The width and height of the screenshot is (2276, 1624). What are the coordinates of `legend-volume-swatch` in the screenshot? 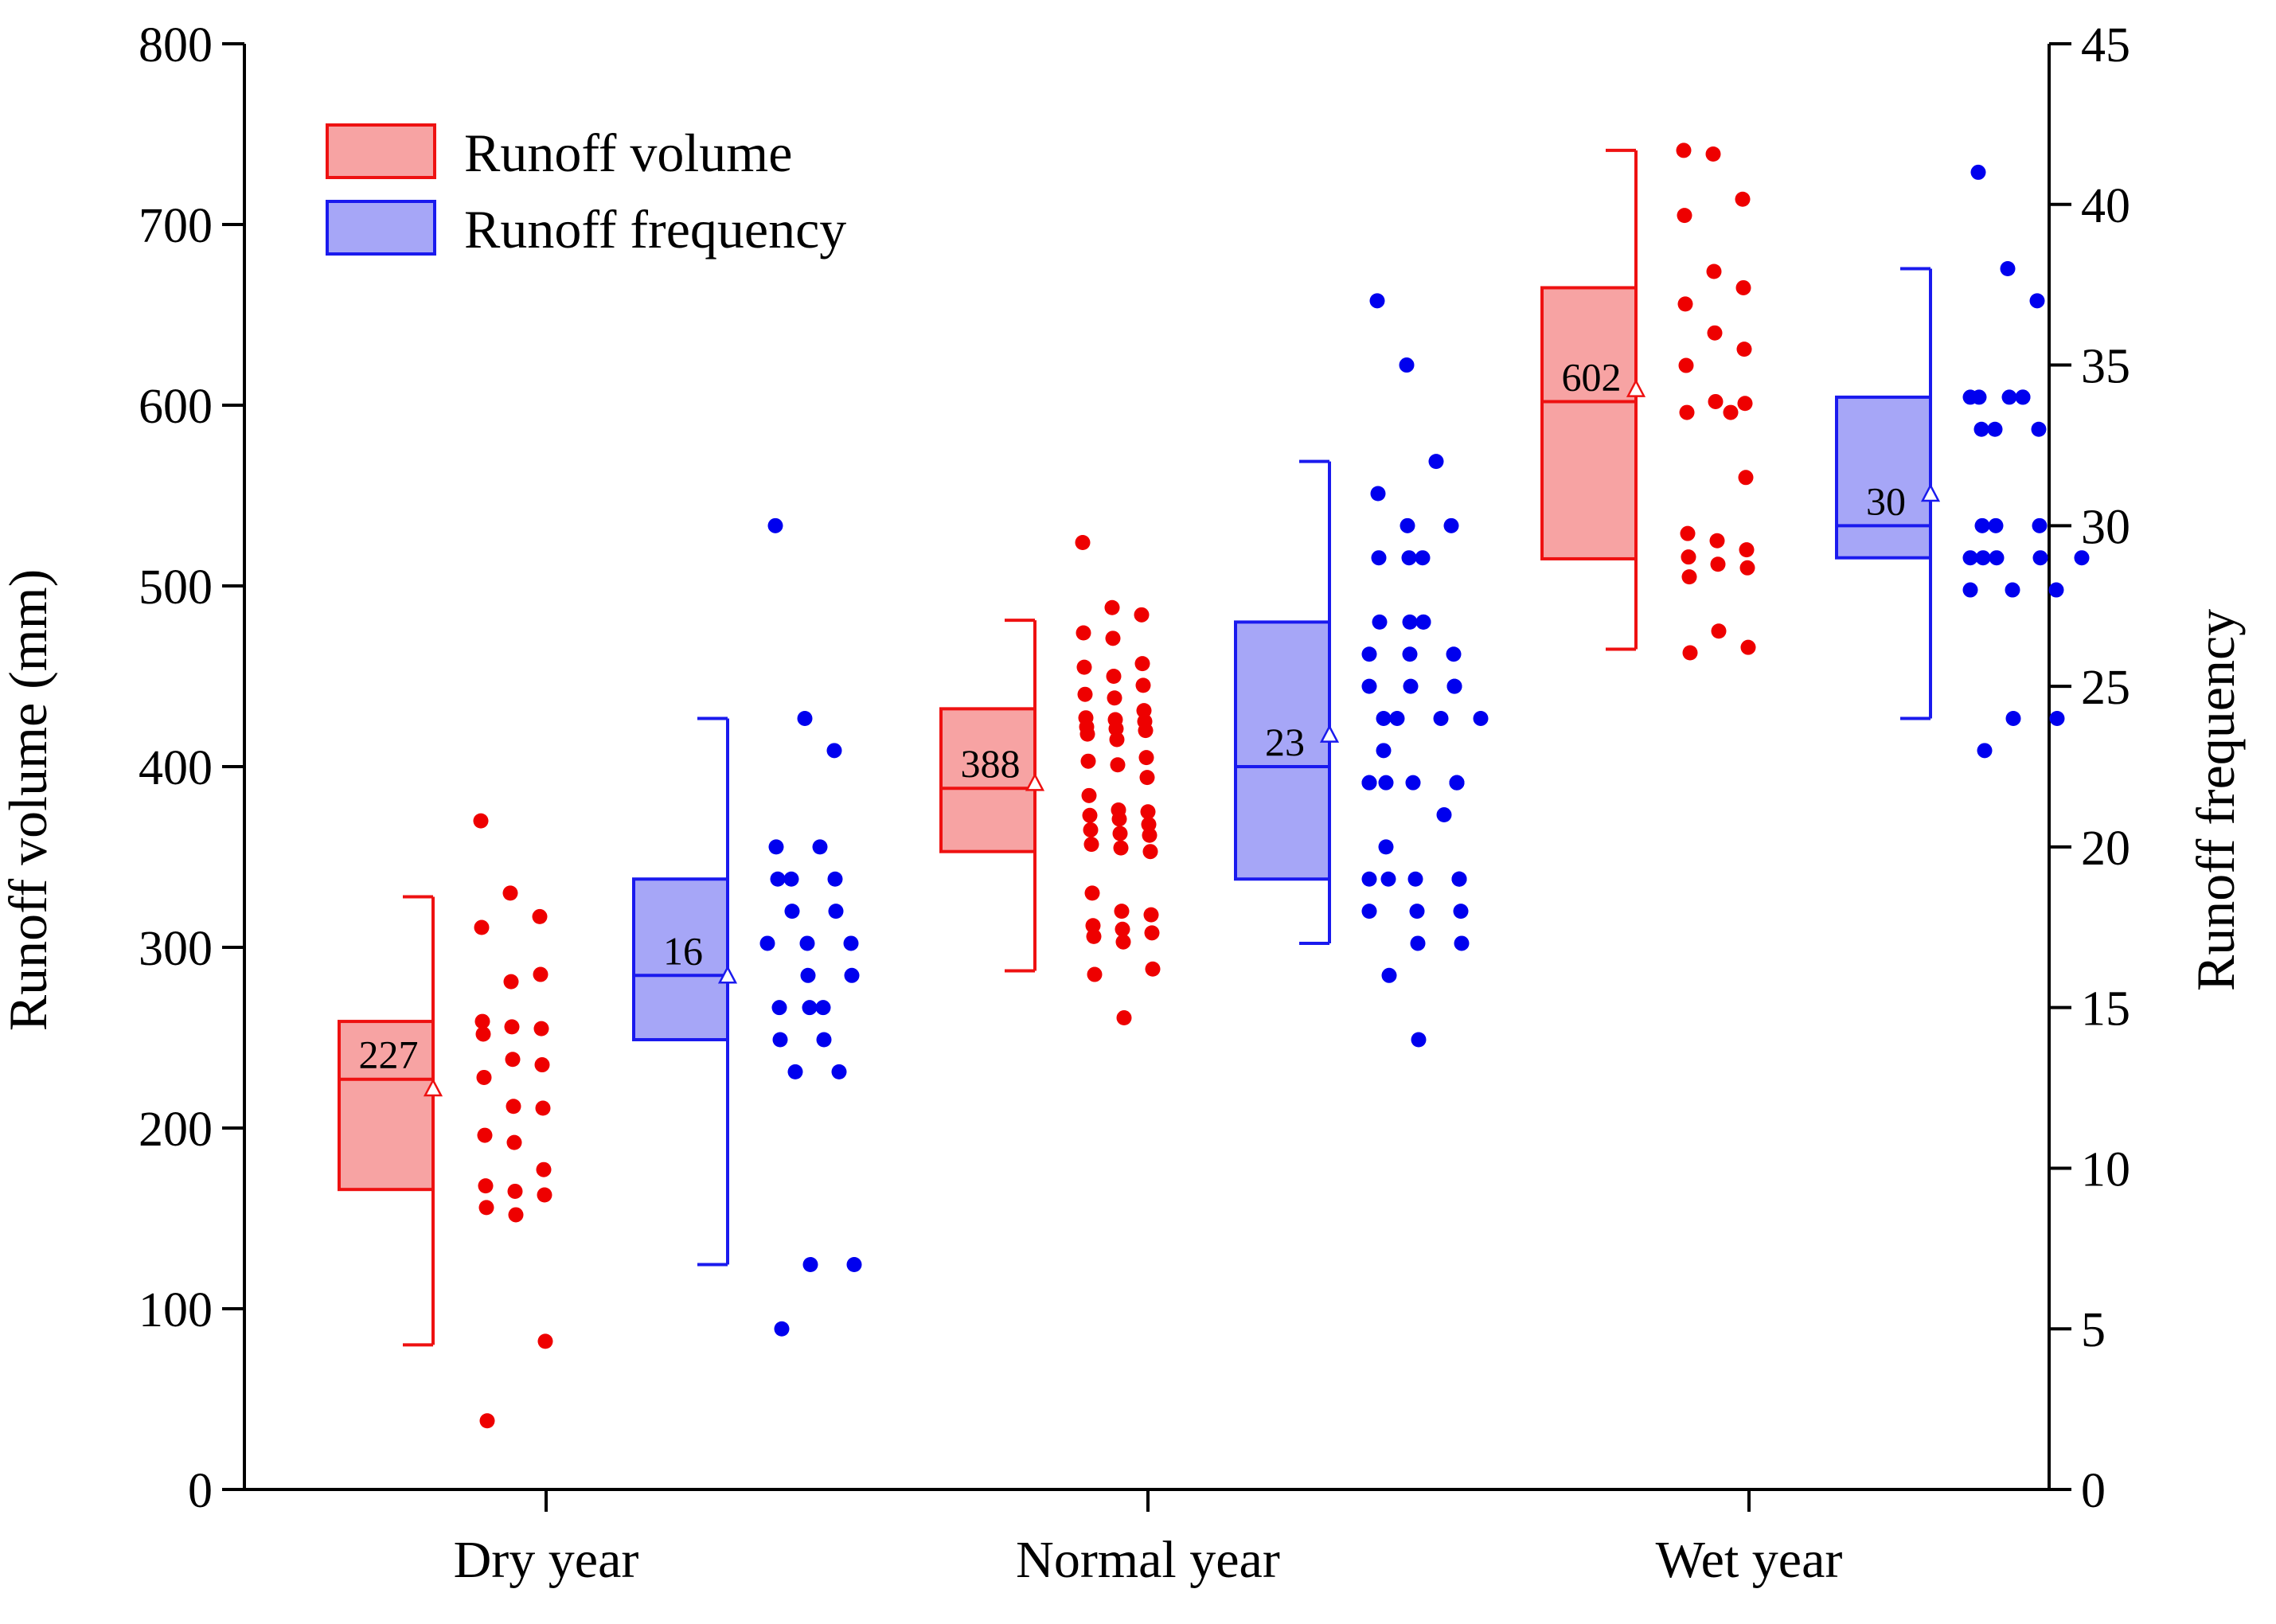 It's located at (381, 151).